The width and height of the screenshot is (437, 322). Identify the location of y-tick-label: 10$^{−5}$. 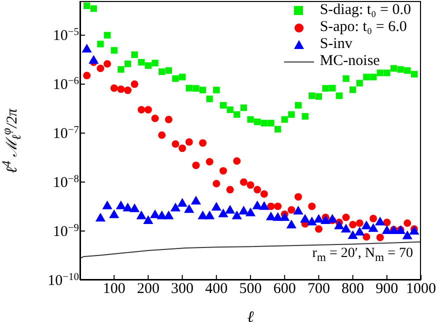
(65, 35).